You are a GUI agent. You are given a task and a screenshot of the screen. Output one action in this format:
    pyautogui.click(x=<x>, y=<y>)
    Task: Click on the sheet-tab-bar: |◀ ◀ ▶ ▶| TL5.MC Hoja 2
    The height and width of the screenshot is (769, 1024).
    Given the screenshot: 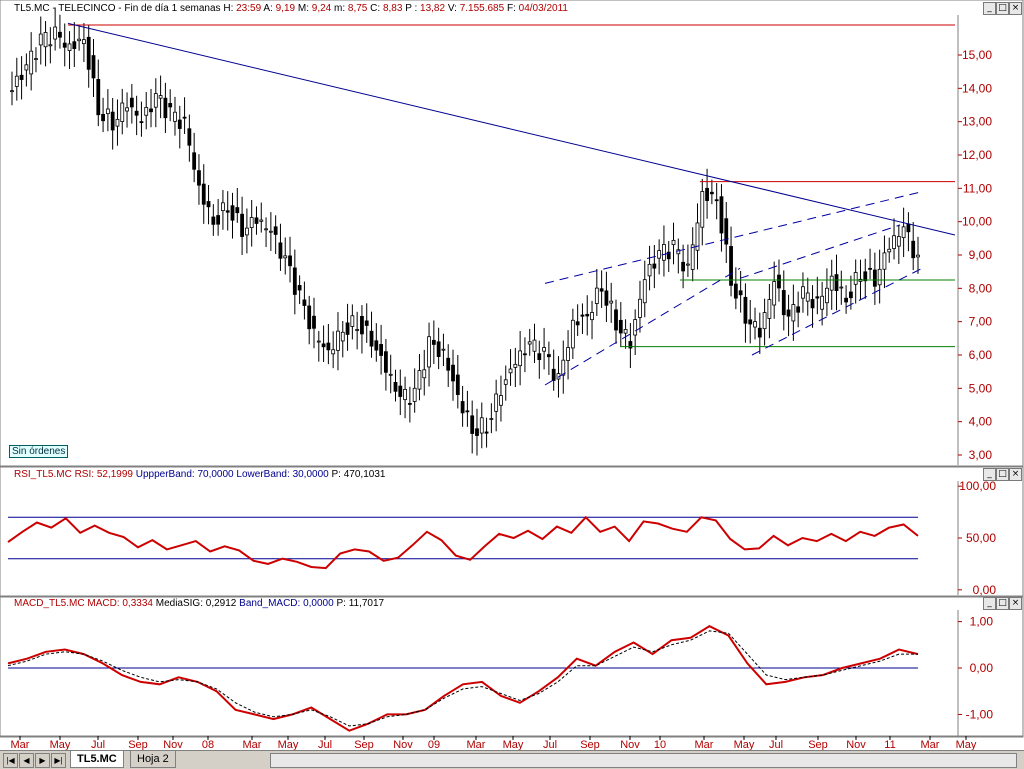 What is the action you would take?
    pyautogui.click(x=512, y=759)
    